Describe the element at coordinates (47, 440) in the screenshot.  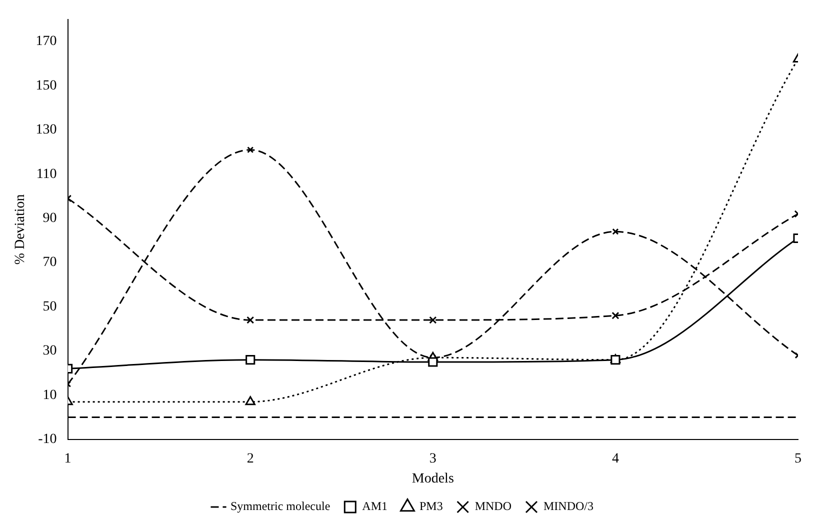
I see `y-tick-label: -10` at that location.